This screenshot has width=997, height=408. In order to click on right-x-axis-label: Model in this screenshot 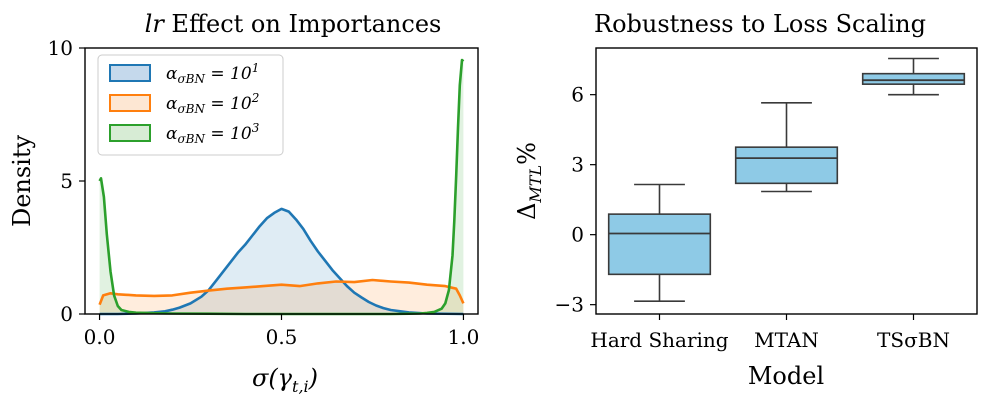, I will do `click(786, 376)`.